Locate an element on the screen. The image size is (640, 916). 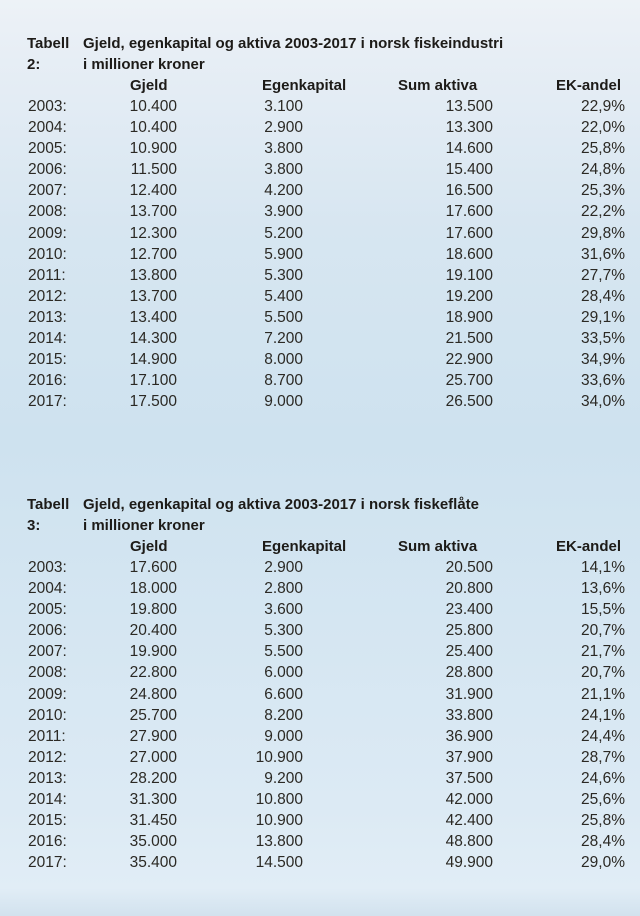
gjeld-cell: 13.800 is located at coordinates (153, 275).